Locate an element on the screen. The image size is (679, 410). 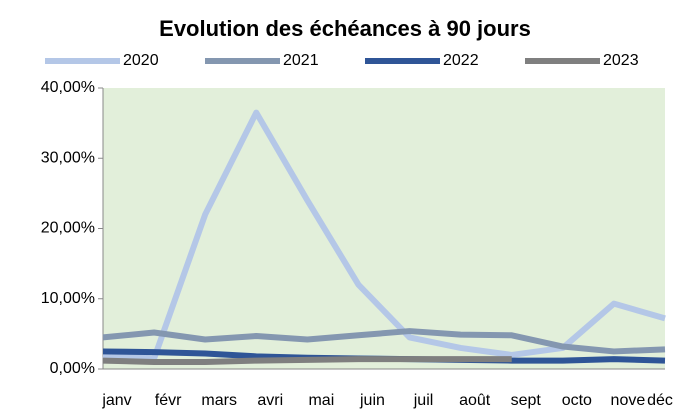
legend-label: 2020 is located at coordinates (141, 60).